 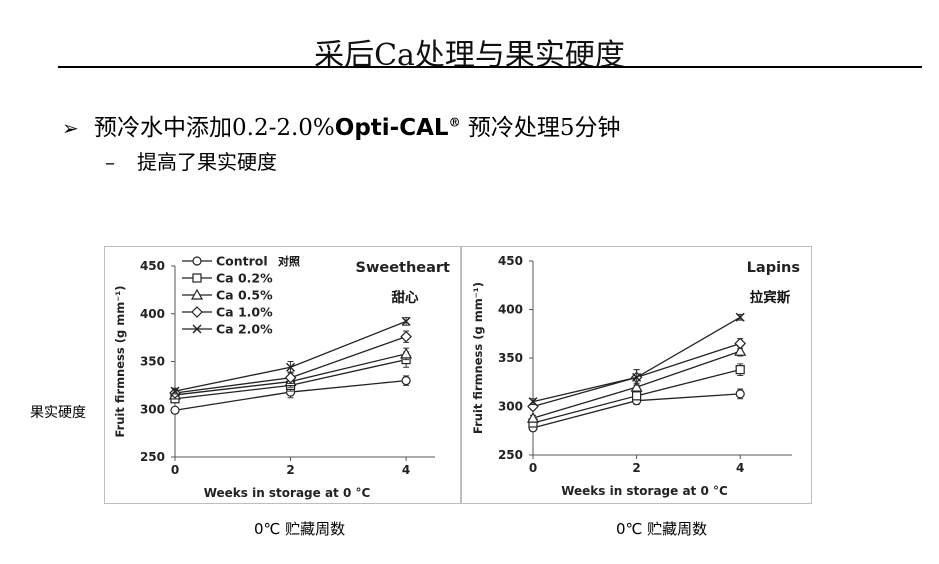 I want to click on bullet-main: ➢ 预冷水中添加0.2-2.0%Opti-CAL® 预冷处理5分钟, so click(x=341, y=125).